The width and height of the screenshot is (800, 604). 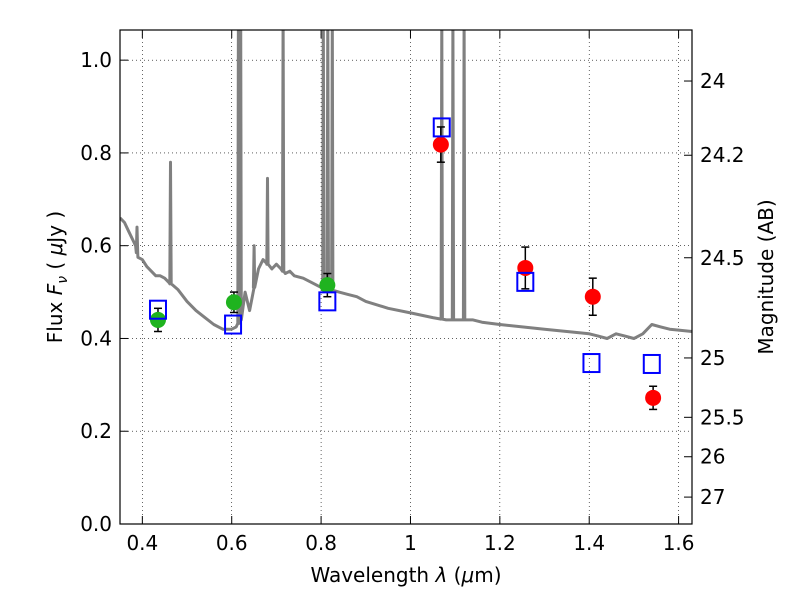 What do you see at coordinates (96, 153) in the screenshot?
I see `y-tick-label: 0.8` at bounding box center [96, 153].